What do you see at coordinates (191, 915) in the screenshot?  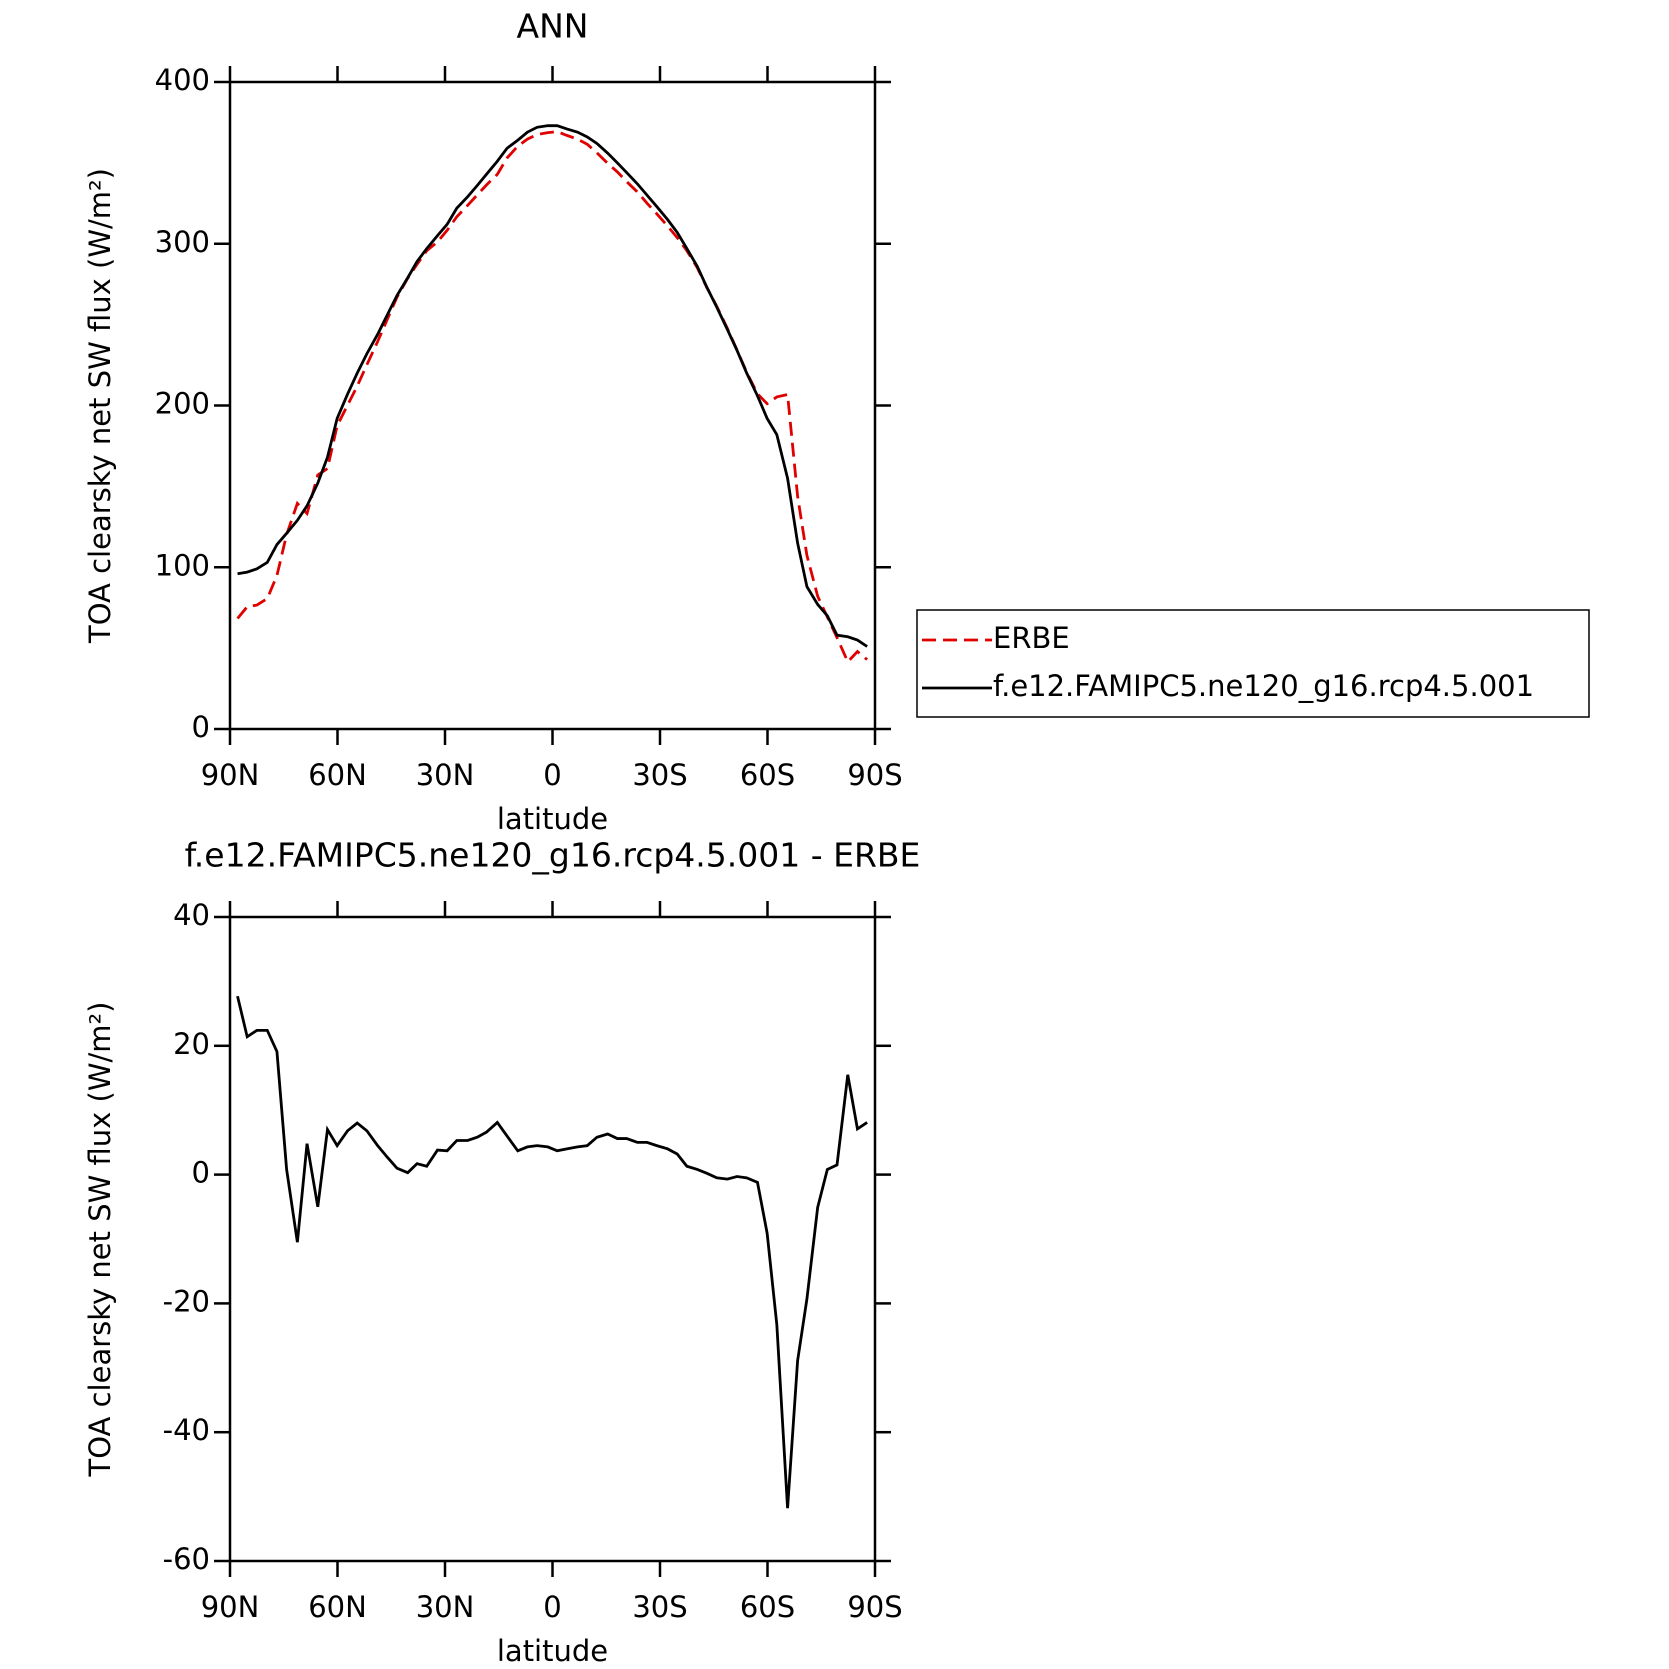 I see `y-tick-label: 40` at bounding box center [191, 915].